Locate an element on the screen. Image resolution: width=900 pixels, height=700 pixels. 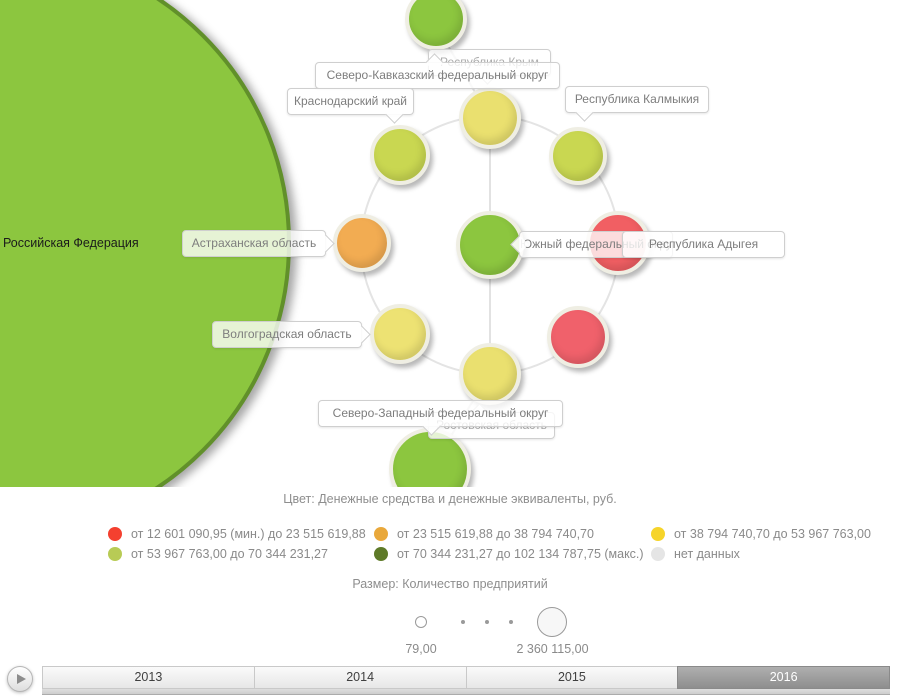
bubble-north-caucasus-district is located at coordinates (436, 25).